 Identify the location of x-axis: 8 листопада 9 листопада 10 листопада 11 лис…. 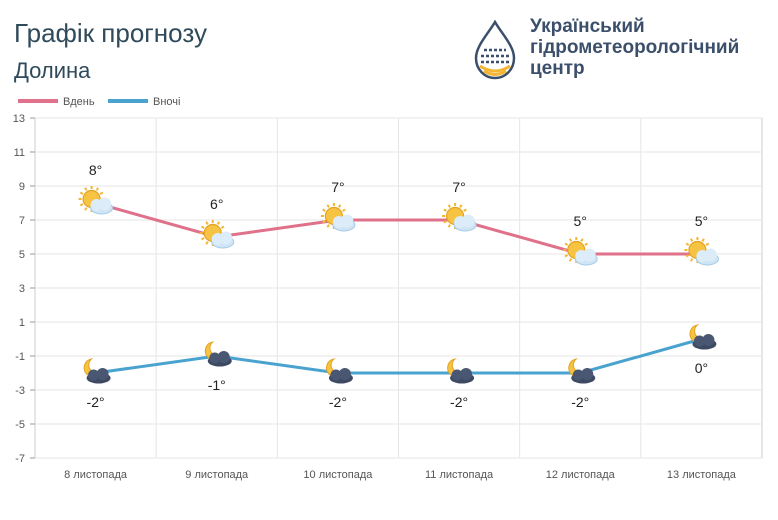
(400, 475).